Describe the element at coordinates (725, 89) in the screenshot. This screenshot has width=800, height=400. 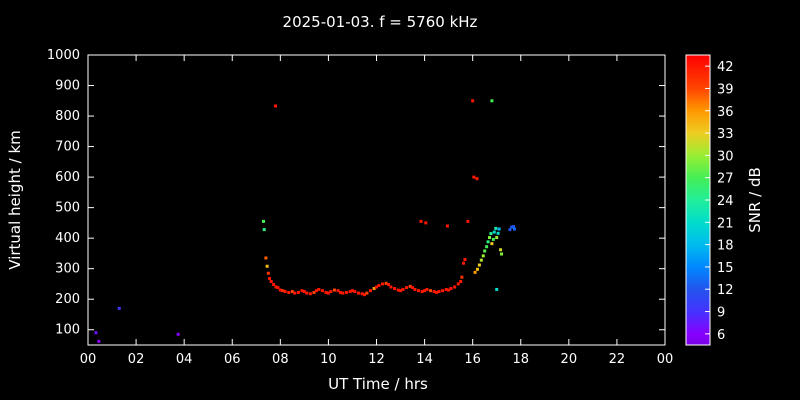
I see `colorbar-tick-label: 39` at that location.